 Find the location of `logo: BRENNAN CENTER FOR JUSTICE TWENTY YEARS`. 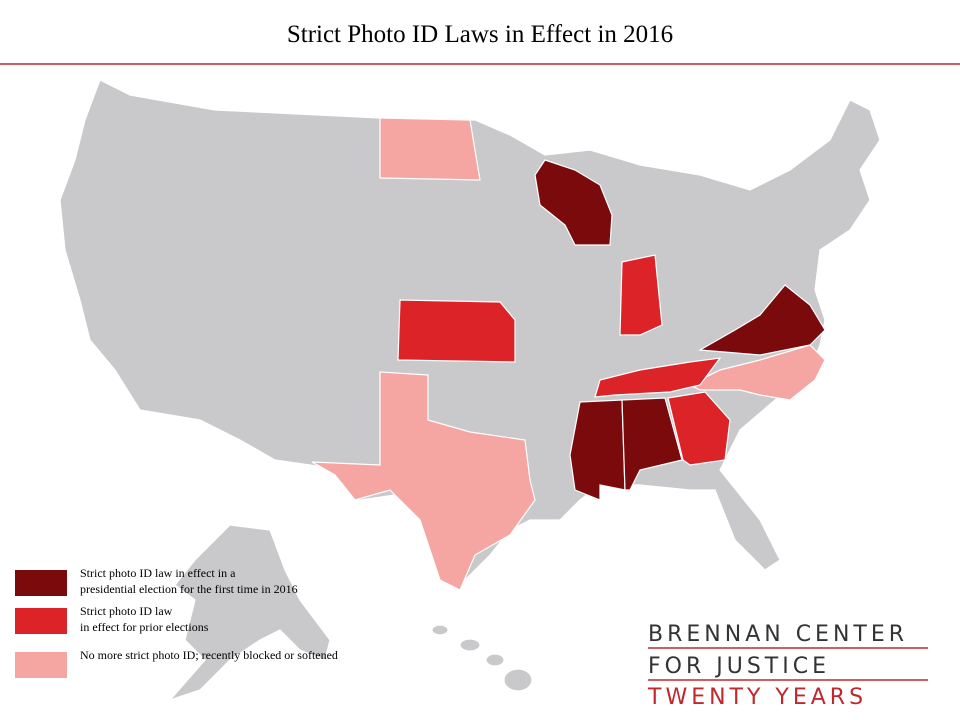

logo: BRENNAN CENTER FOR JUSTICE TWENTY YEARS is located at coordinates (787, 666).